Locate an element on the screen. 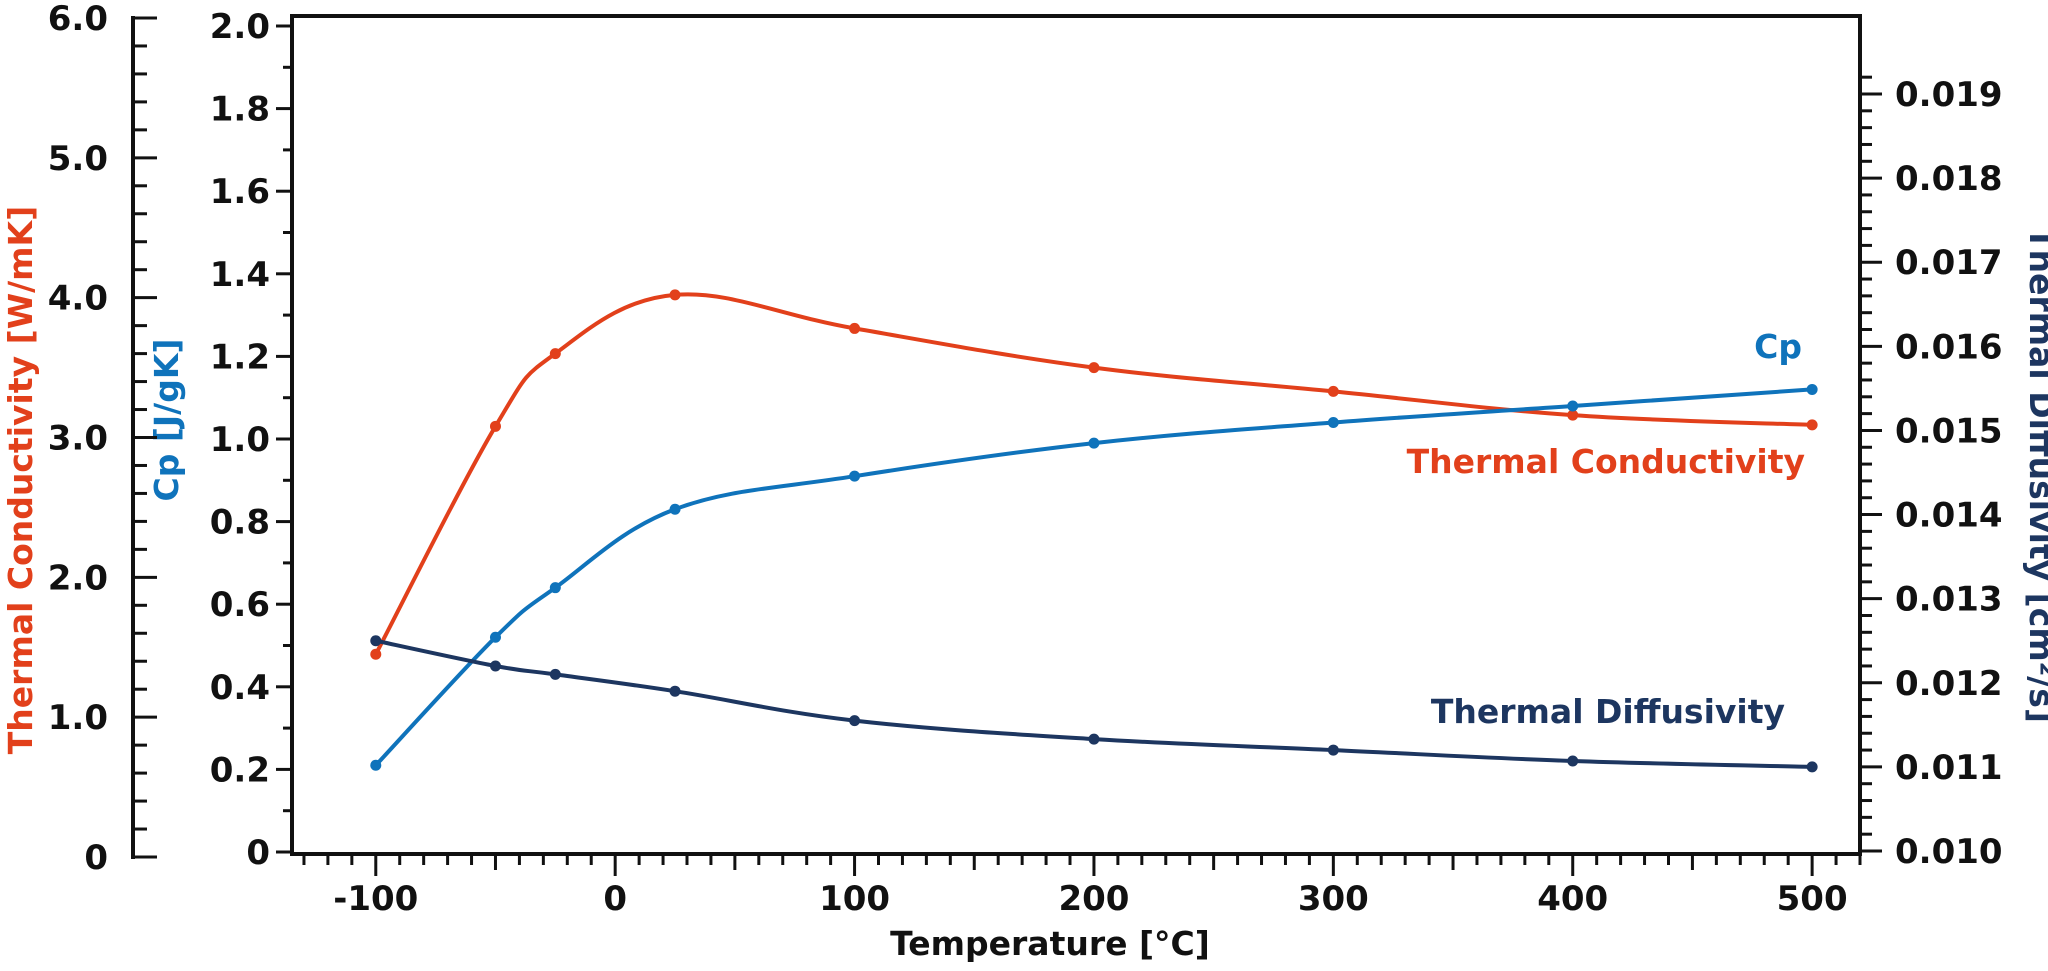 The image size is (2048, 971). diffusivity-tick-label: 0.012 is located at coordinates (1949, 684).